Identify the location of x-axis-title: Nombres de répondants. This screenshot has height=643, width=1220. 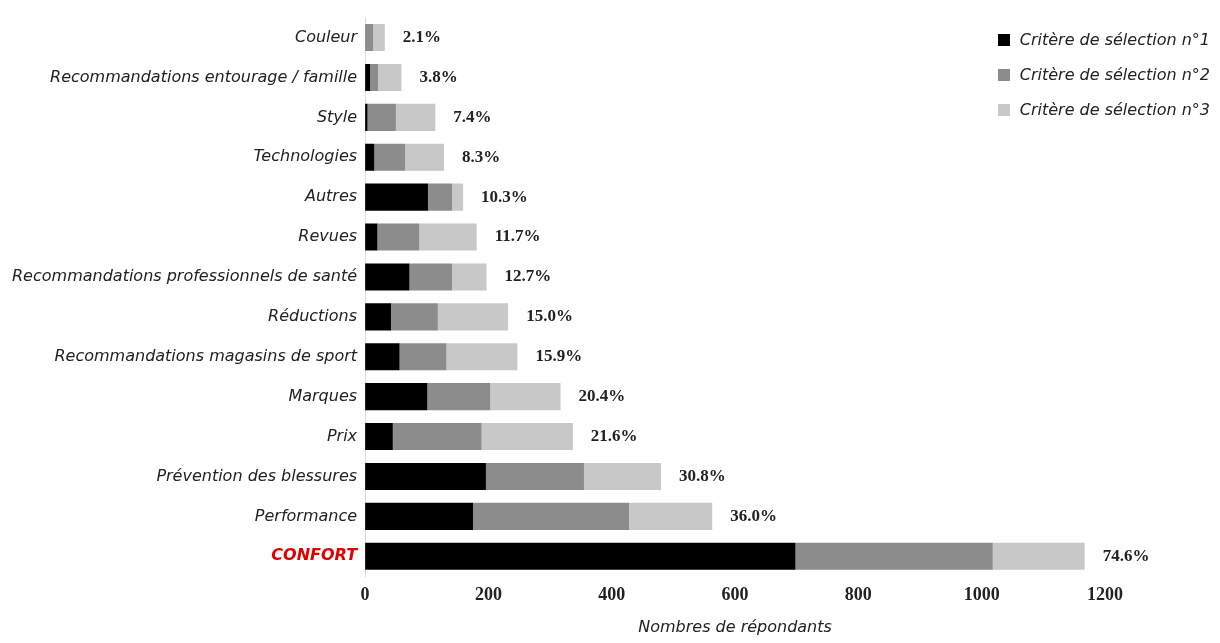
(735, 626).